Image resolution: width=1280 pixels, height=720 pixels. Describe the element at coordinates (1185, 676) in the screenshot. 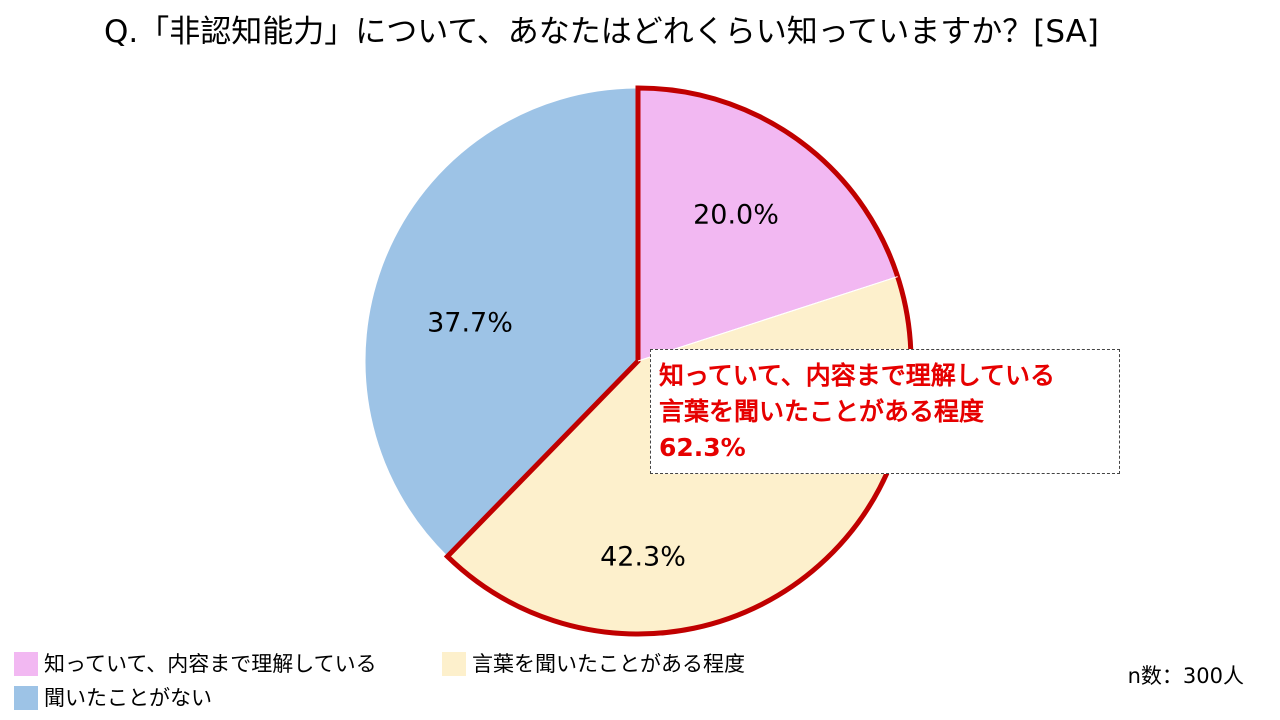

I see `sample-size: n数：300人` at that location.